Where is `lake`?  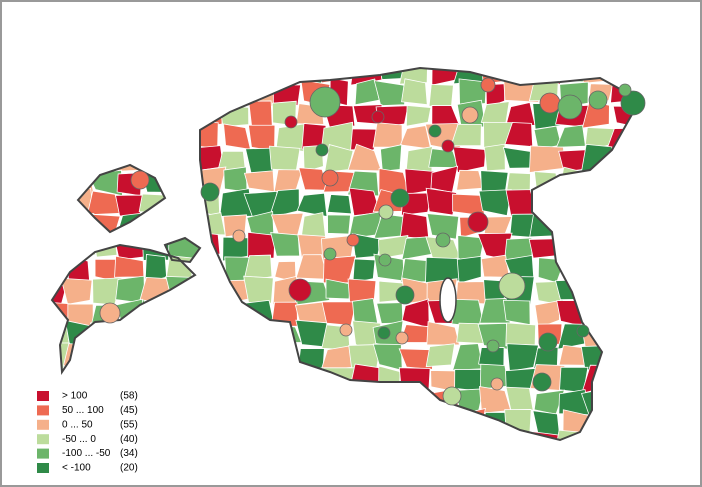 lake is located at coordinates (448, 300).